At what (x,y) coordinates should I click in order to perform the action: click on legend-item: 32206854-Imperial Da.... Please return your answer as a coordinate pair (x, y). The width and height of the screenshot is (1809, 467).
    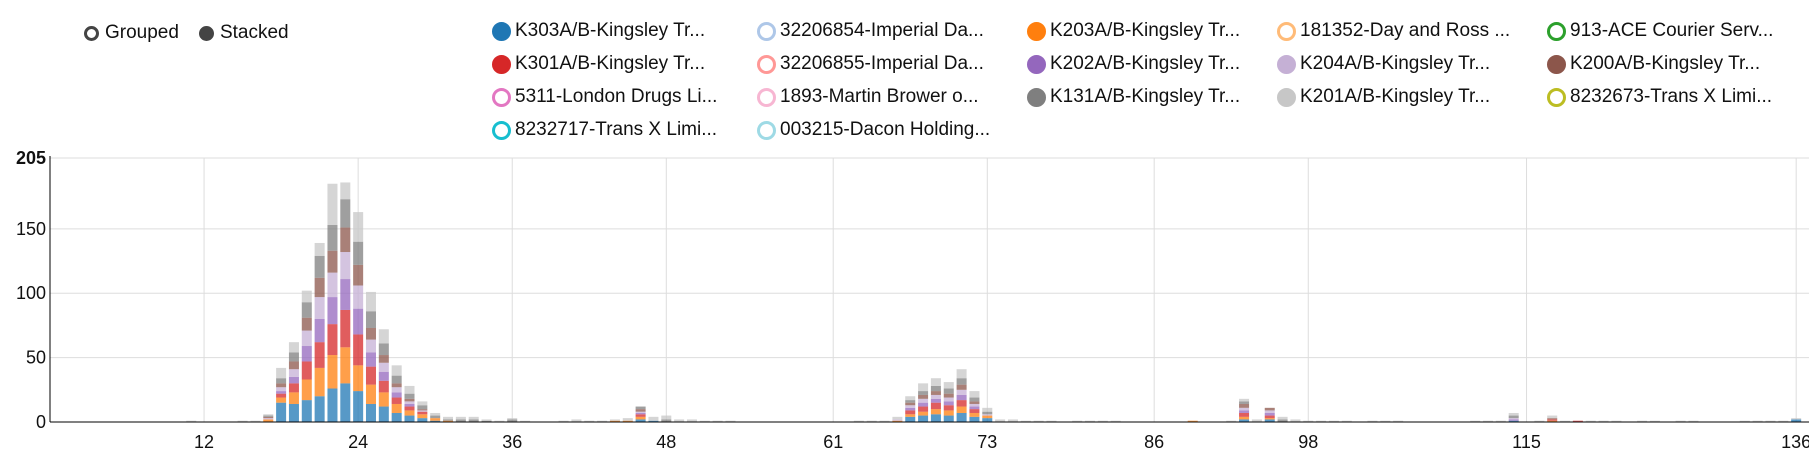
    Looking at the image, I should click on (892, 31).